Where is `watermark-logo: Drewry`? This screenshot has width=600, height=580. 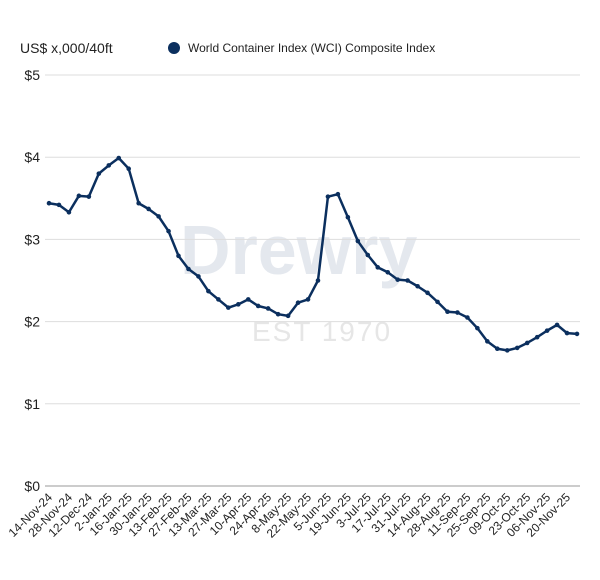 watermark-logo: Drewry is located at coordinates (299, 250).